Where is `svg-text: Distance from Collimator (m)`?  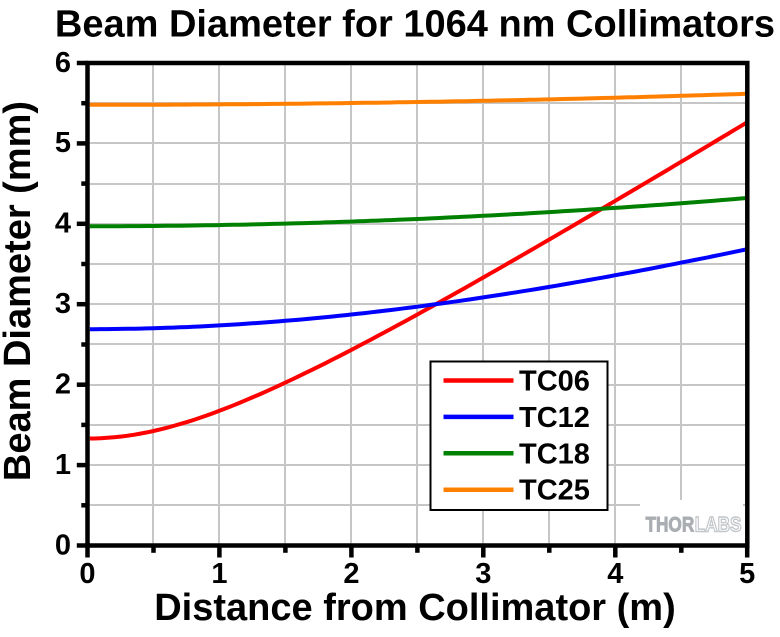
svg-text: Distance from Collimator (m) is located at coordinates (415, 608).